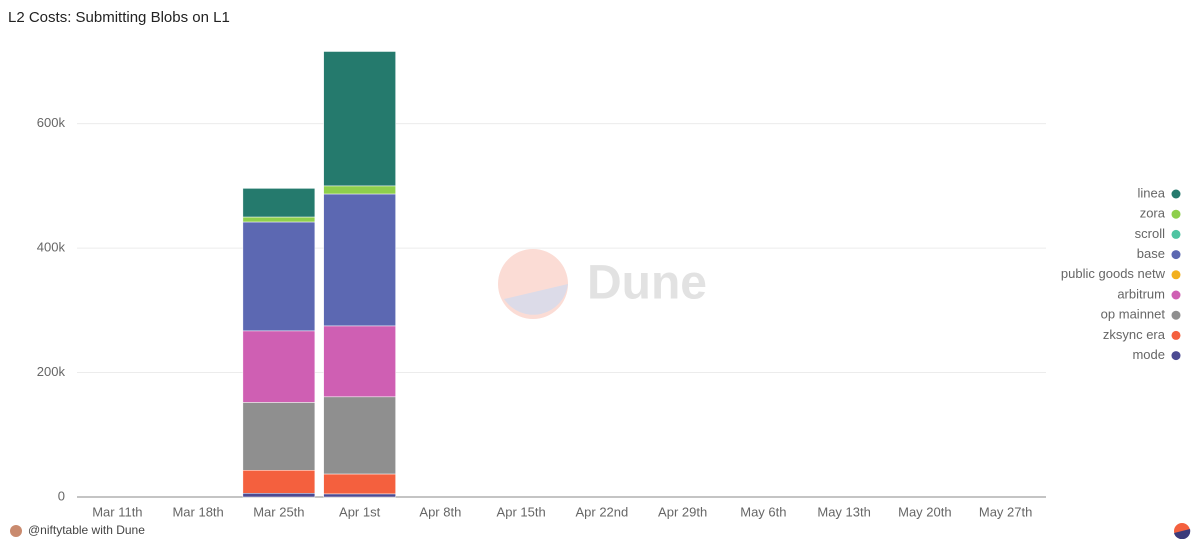  What do you see at coordinates (1150, 233) in the screenshot?
I see `legend-label: scroll` at bounding box center [1150, 233].